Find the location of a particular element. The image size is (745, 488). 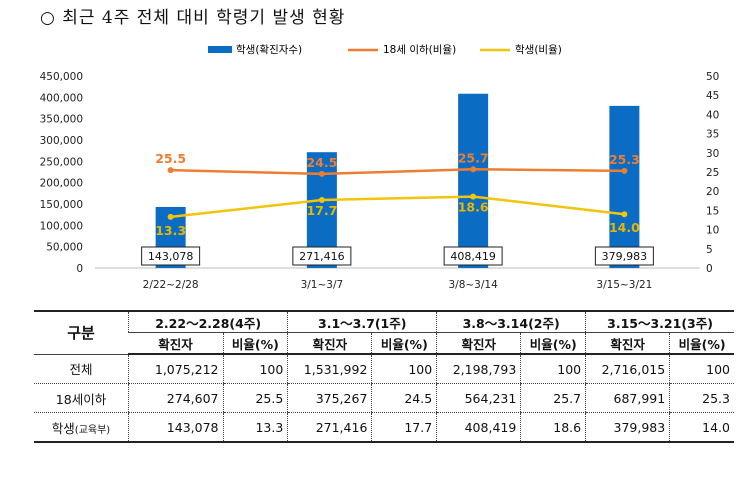

table-cell: 18.6 is located at coordinates (553, 427).